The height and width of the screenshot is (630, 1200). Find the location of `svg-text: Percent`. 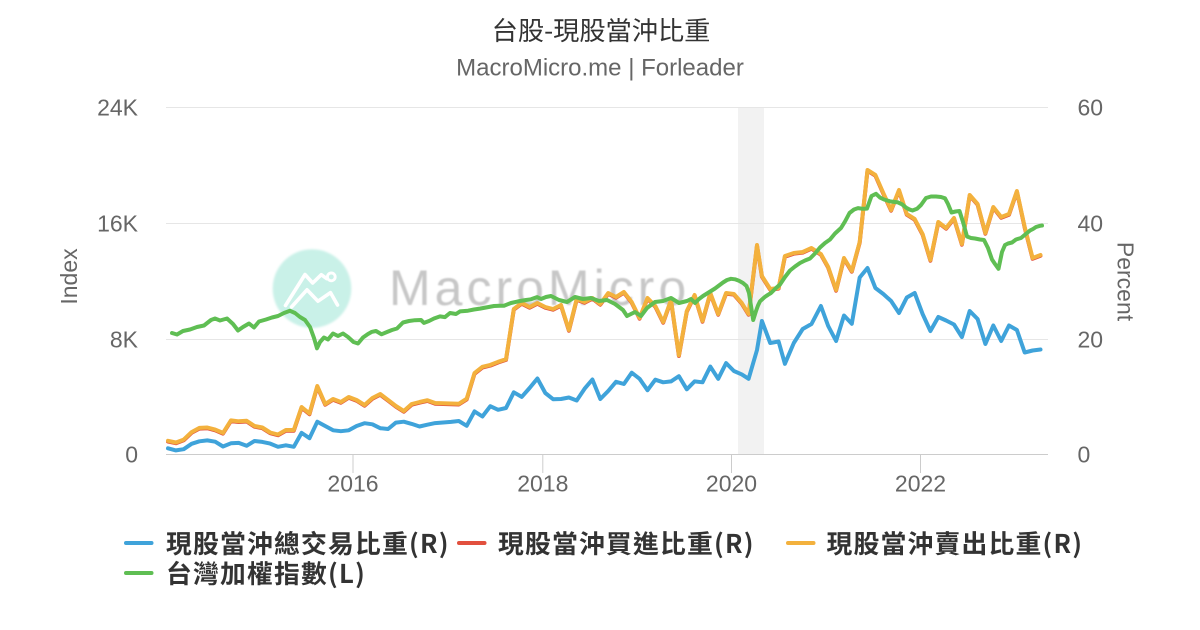

svg-text: Percent is located at coordinates (1126, 282).